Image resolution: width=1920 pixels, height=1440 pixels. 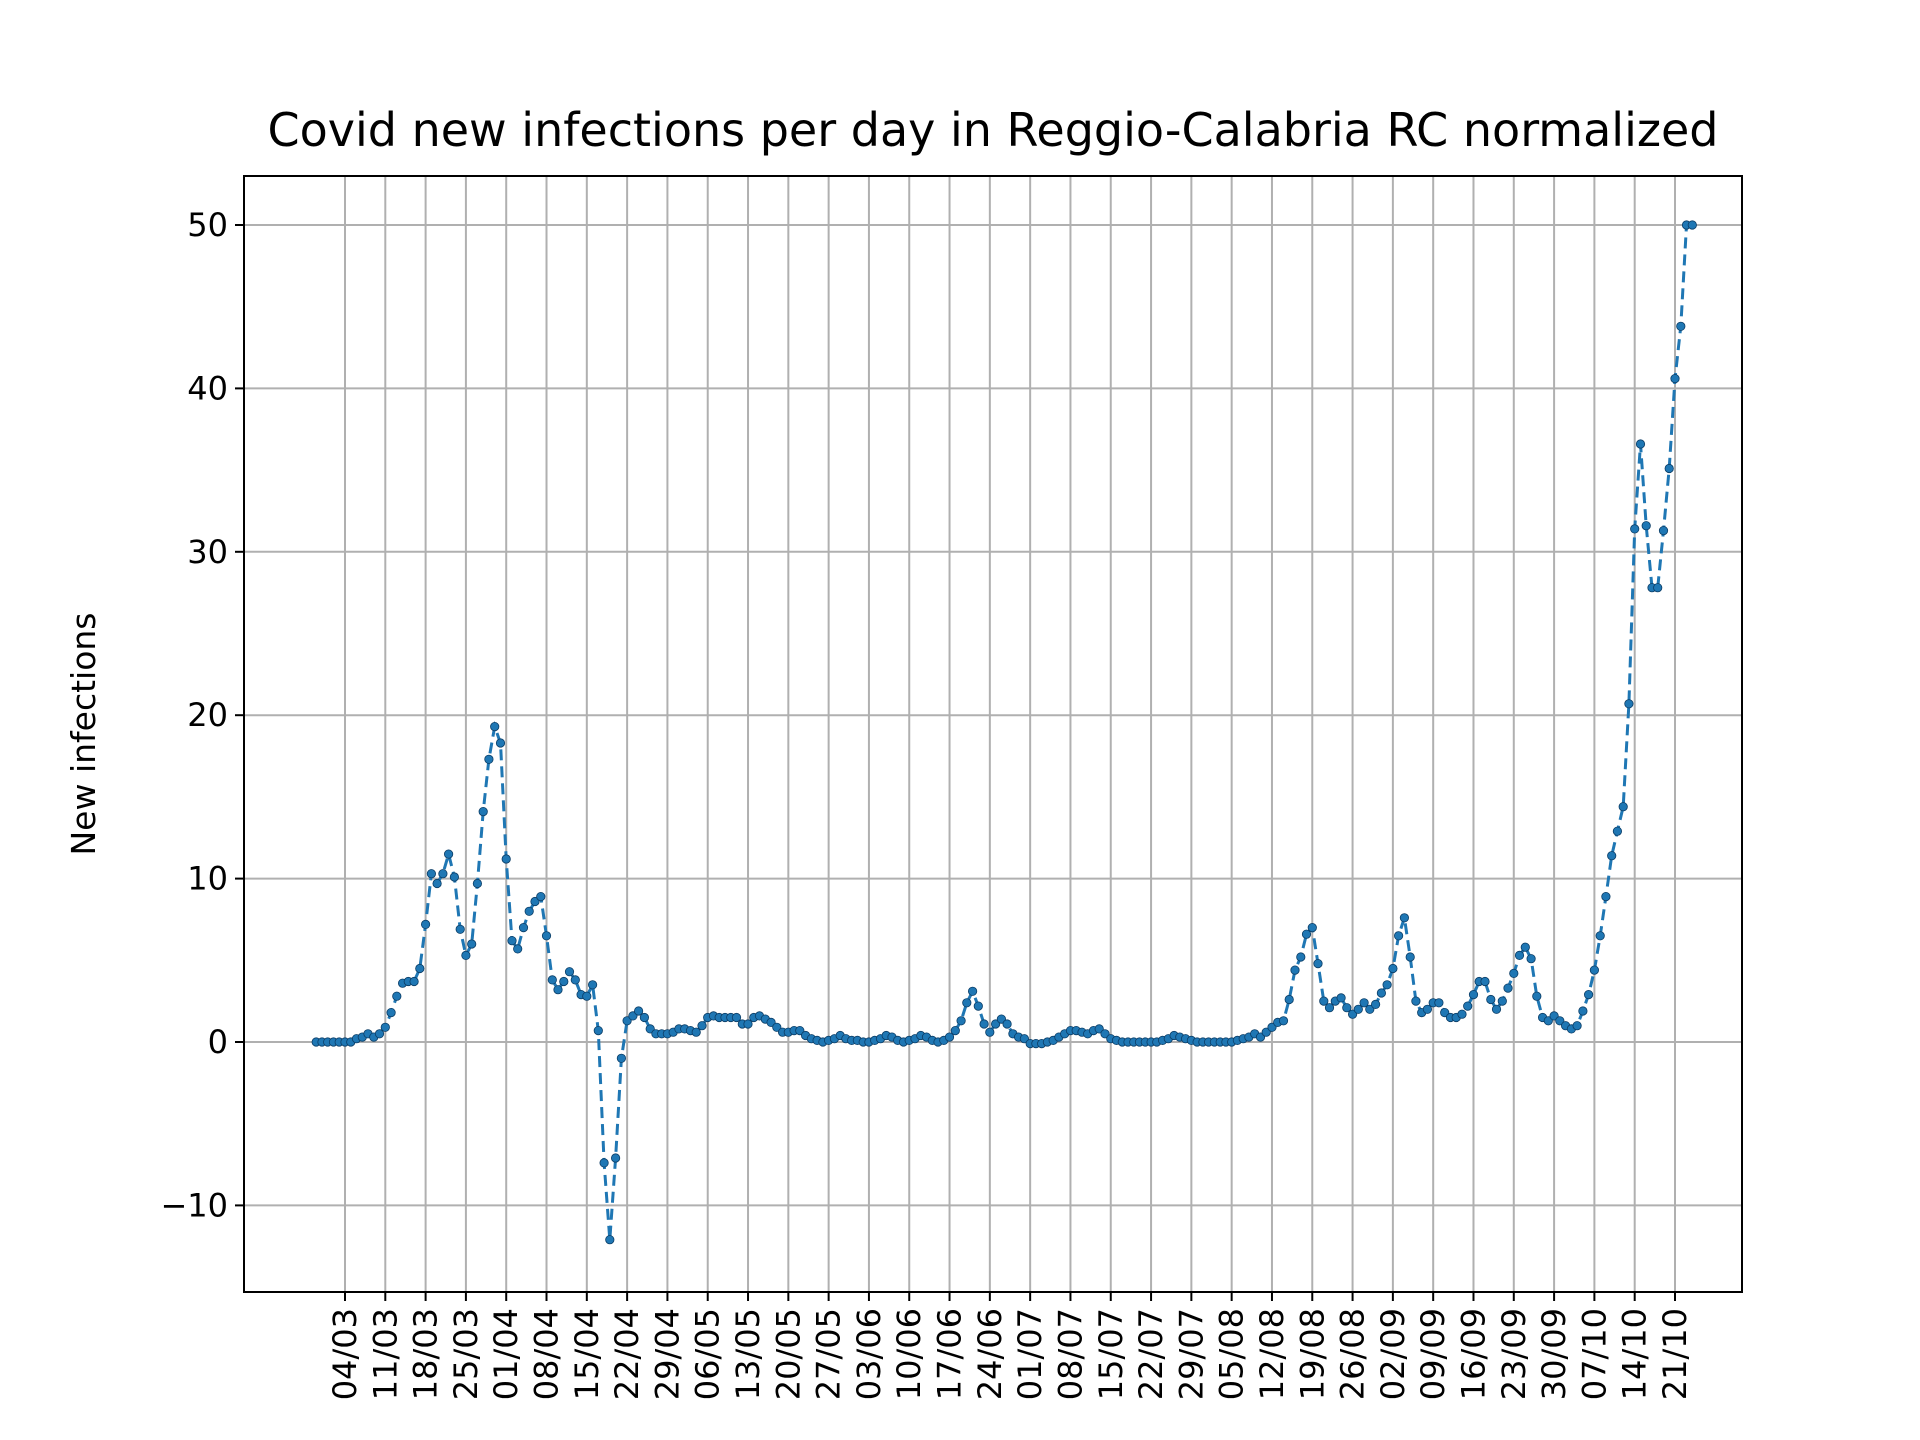 What do you see at coordinates (909, 1354) in the screenshot?
I see `x-tick-label: 10/06` at bounding box center [909, 1354].